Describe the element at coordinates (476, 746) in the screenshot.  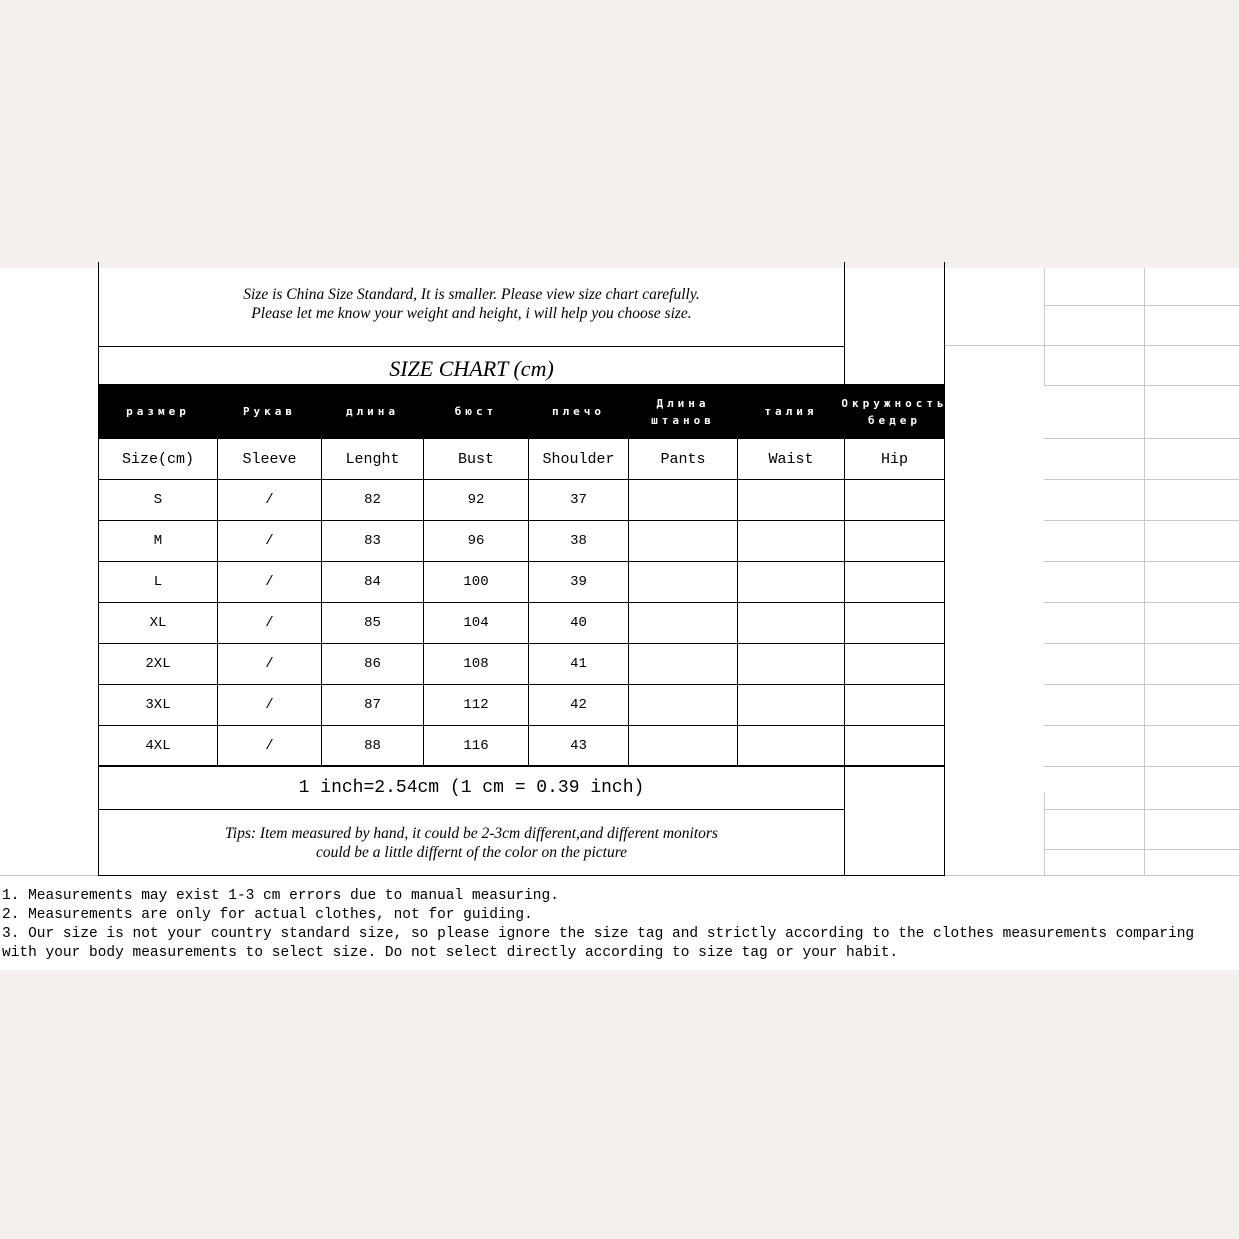
I see `value-cell: 116` at that location.